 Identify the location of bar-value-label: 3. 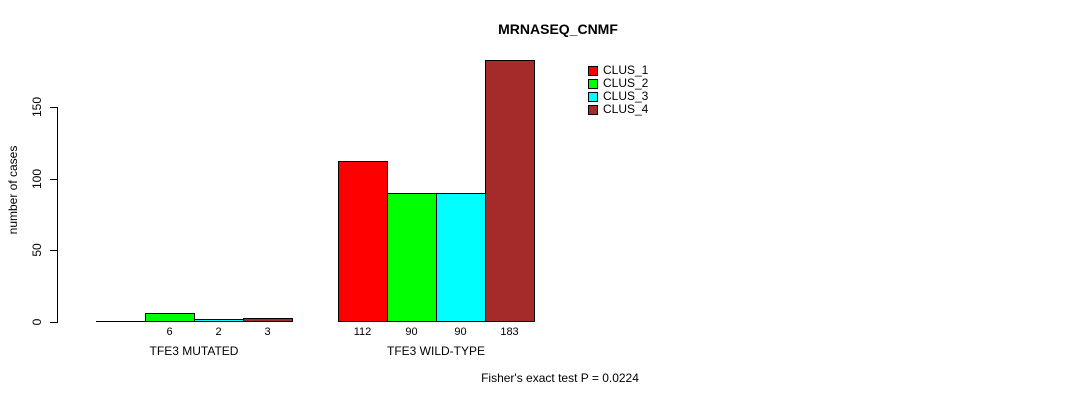
(267, 332).